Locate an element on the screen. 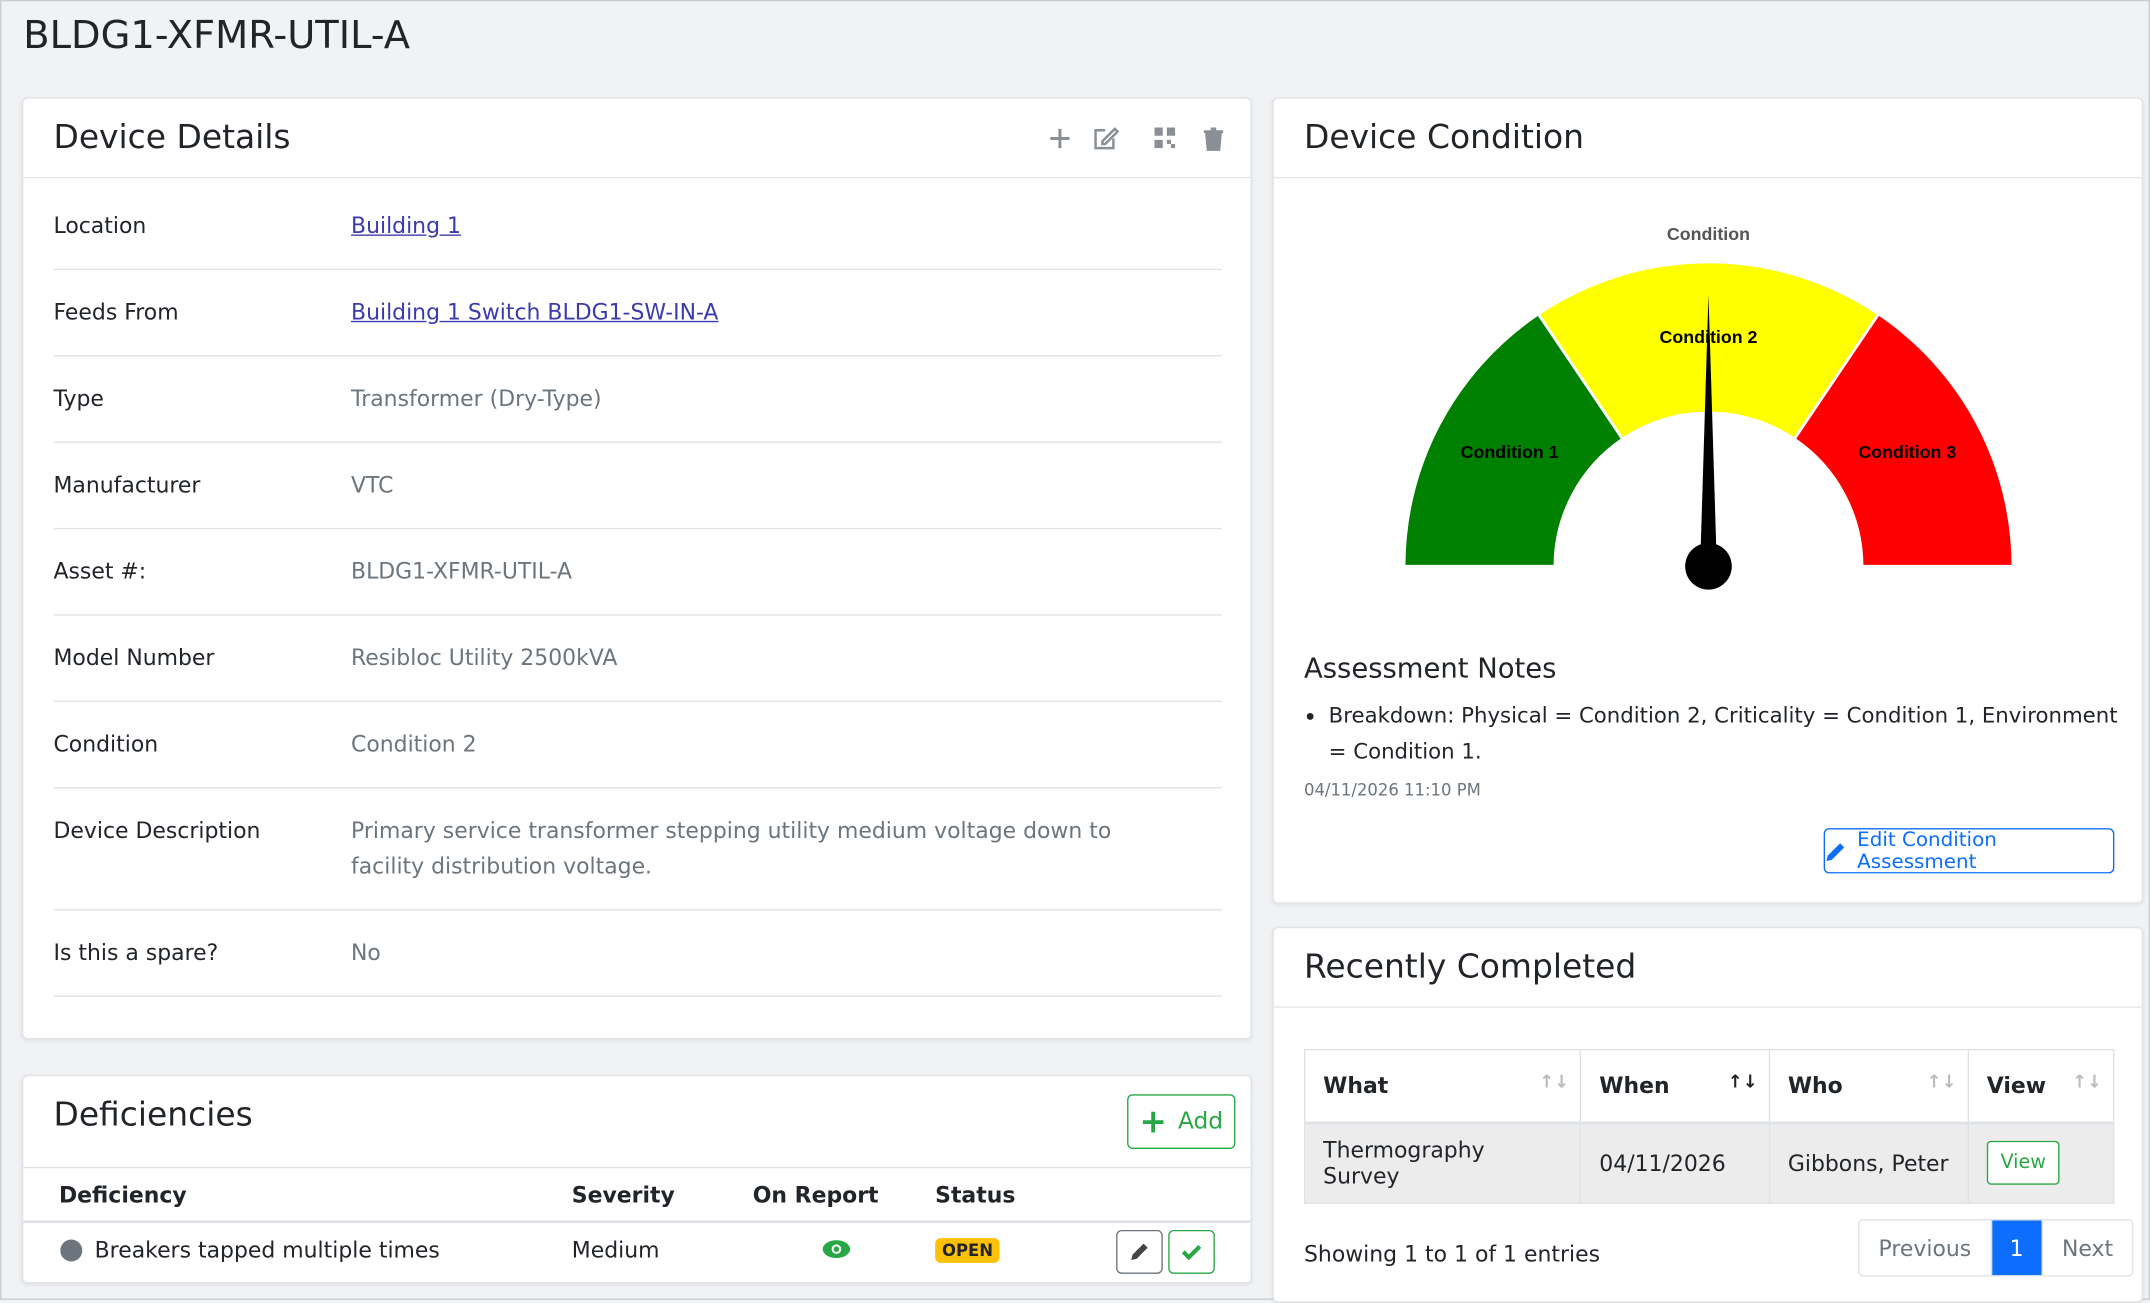  detail-label: Feeds From is located at coordinates (116, 311).